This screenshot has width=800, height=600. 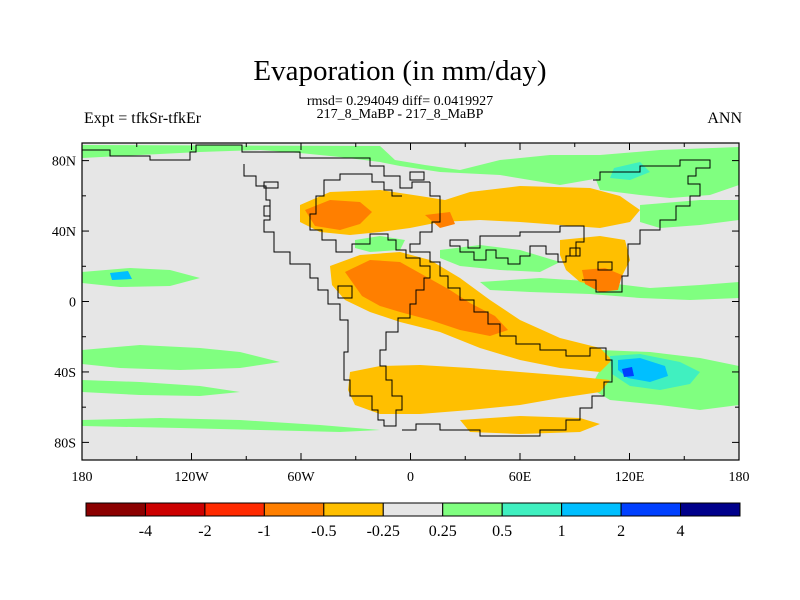 What do you see at coordinates (400, 101) in the screenshot?
I see `rmsd-diff-text: rmsd= 0.294049 diff= 0.0419927` at bounding box center [400, 101].